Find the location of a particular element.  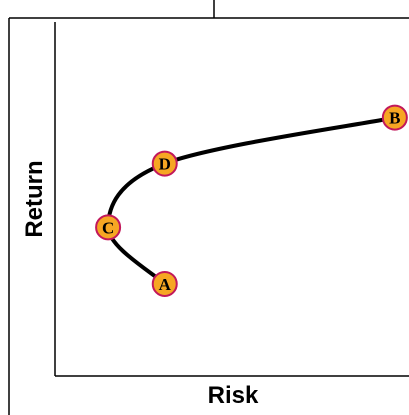

point-label-d: D is located at coordinates (165, 164).